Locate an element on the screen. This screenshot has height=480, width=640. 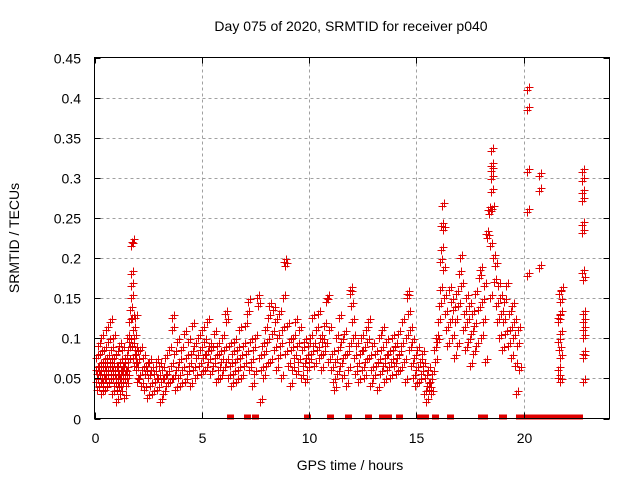
y-axis-label: SRMTID / TECUs is located at coordinates (14, 238).